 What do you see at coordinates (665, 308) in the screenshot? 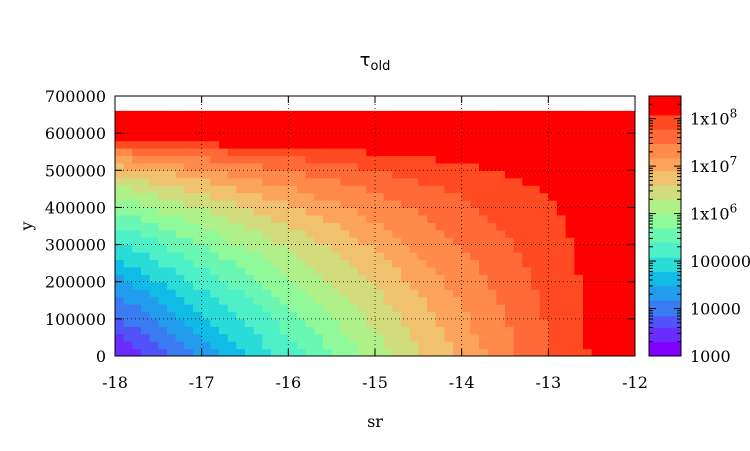
I see `colorbar-band` at bounding box center [665, 308].